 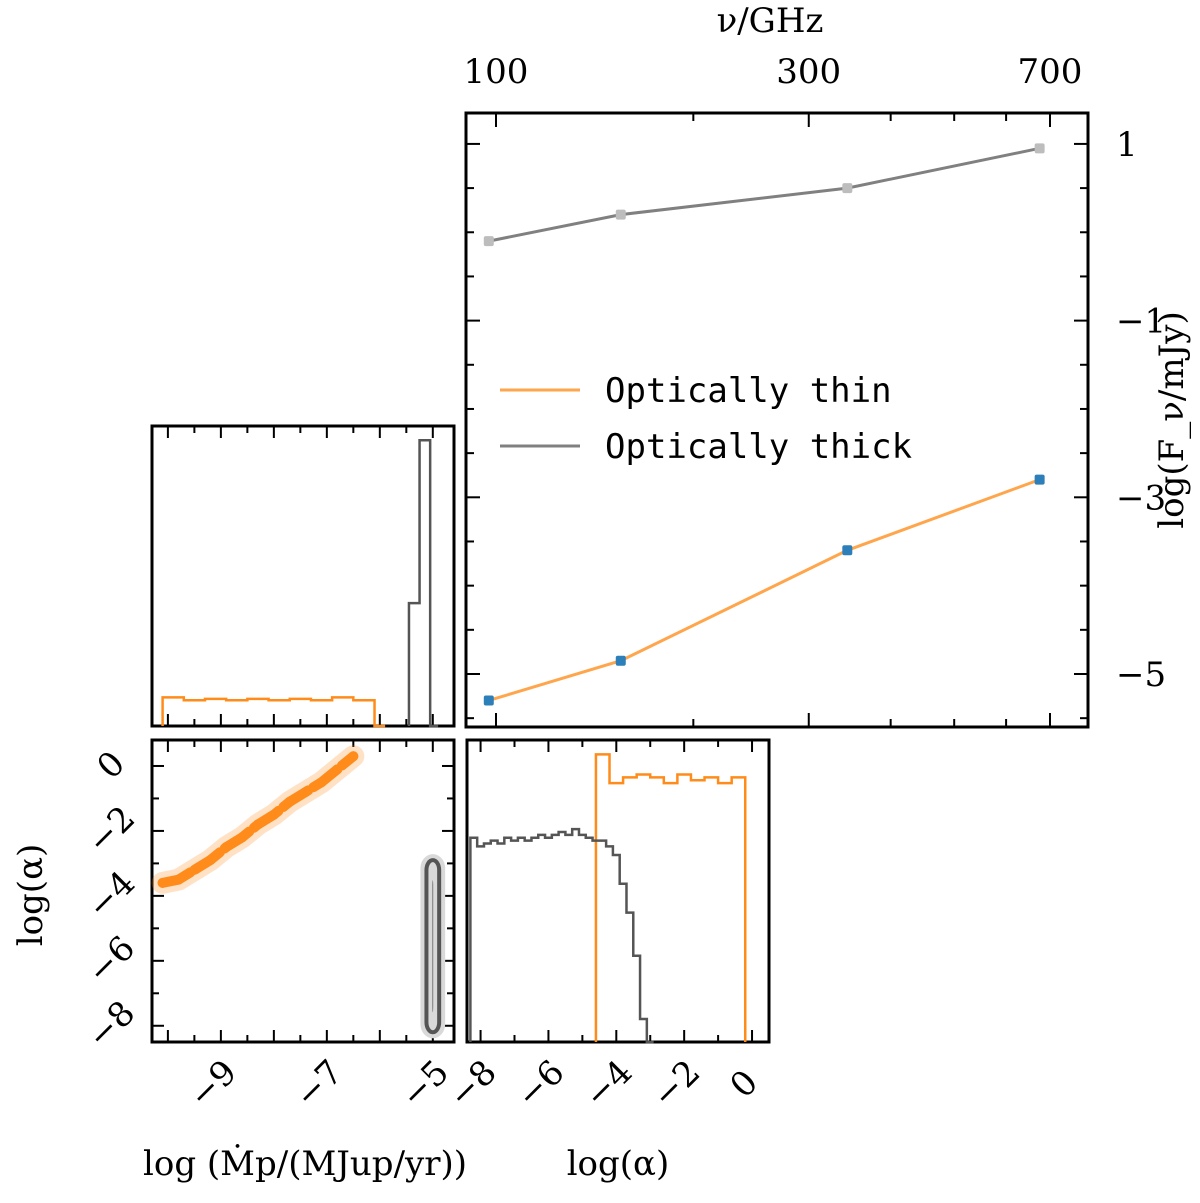 What do you see at coordinates (677, 1084) in the screenshot?
I see `alpha-hist-xtick-label: −2` at bounding box center [677, 1084].